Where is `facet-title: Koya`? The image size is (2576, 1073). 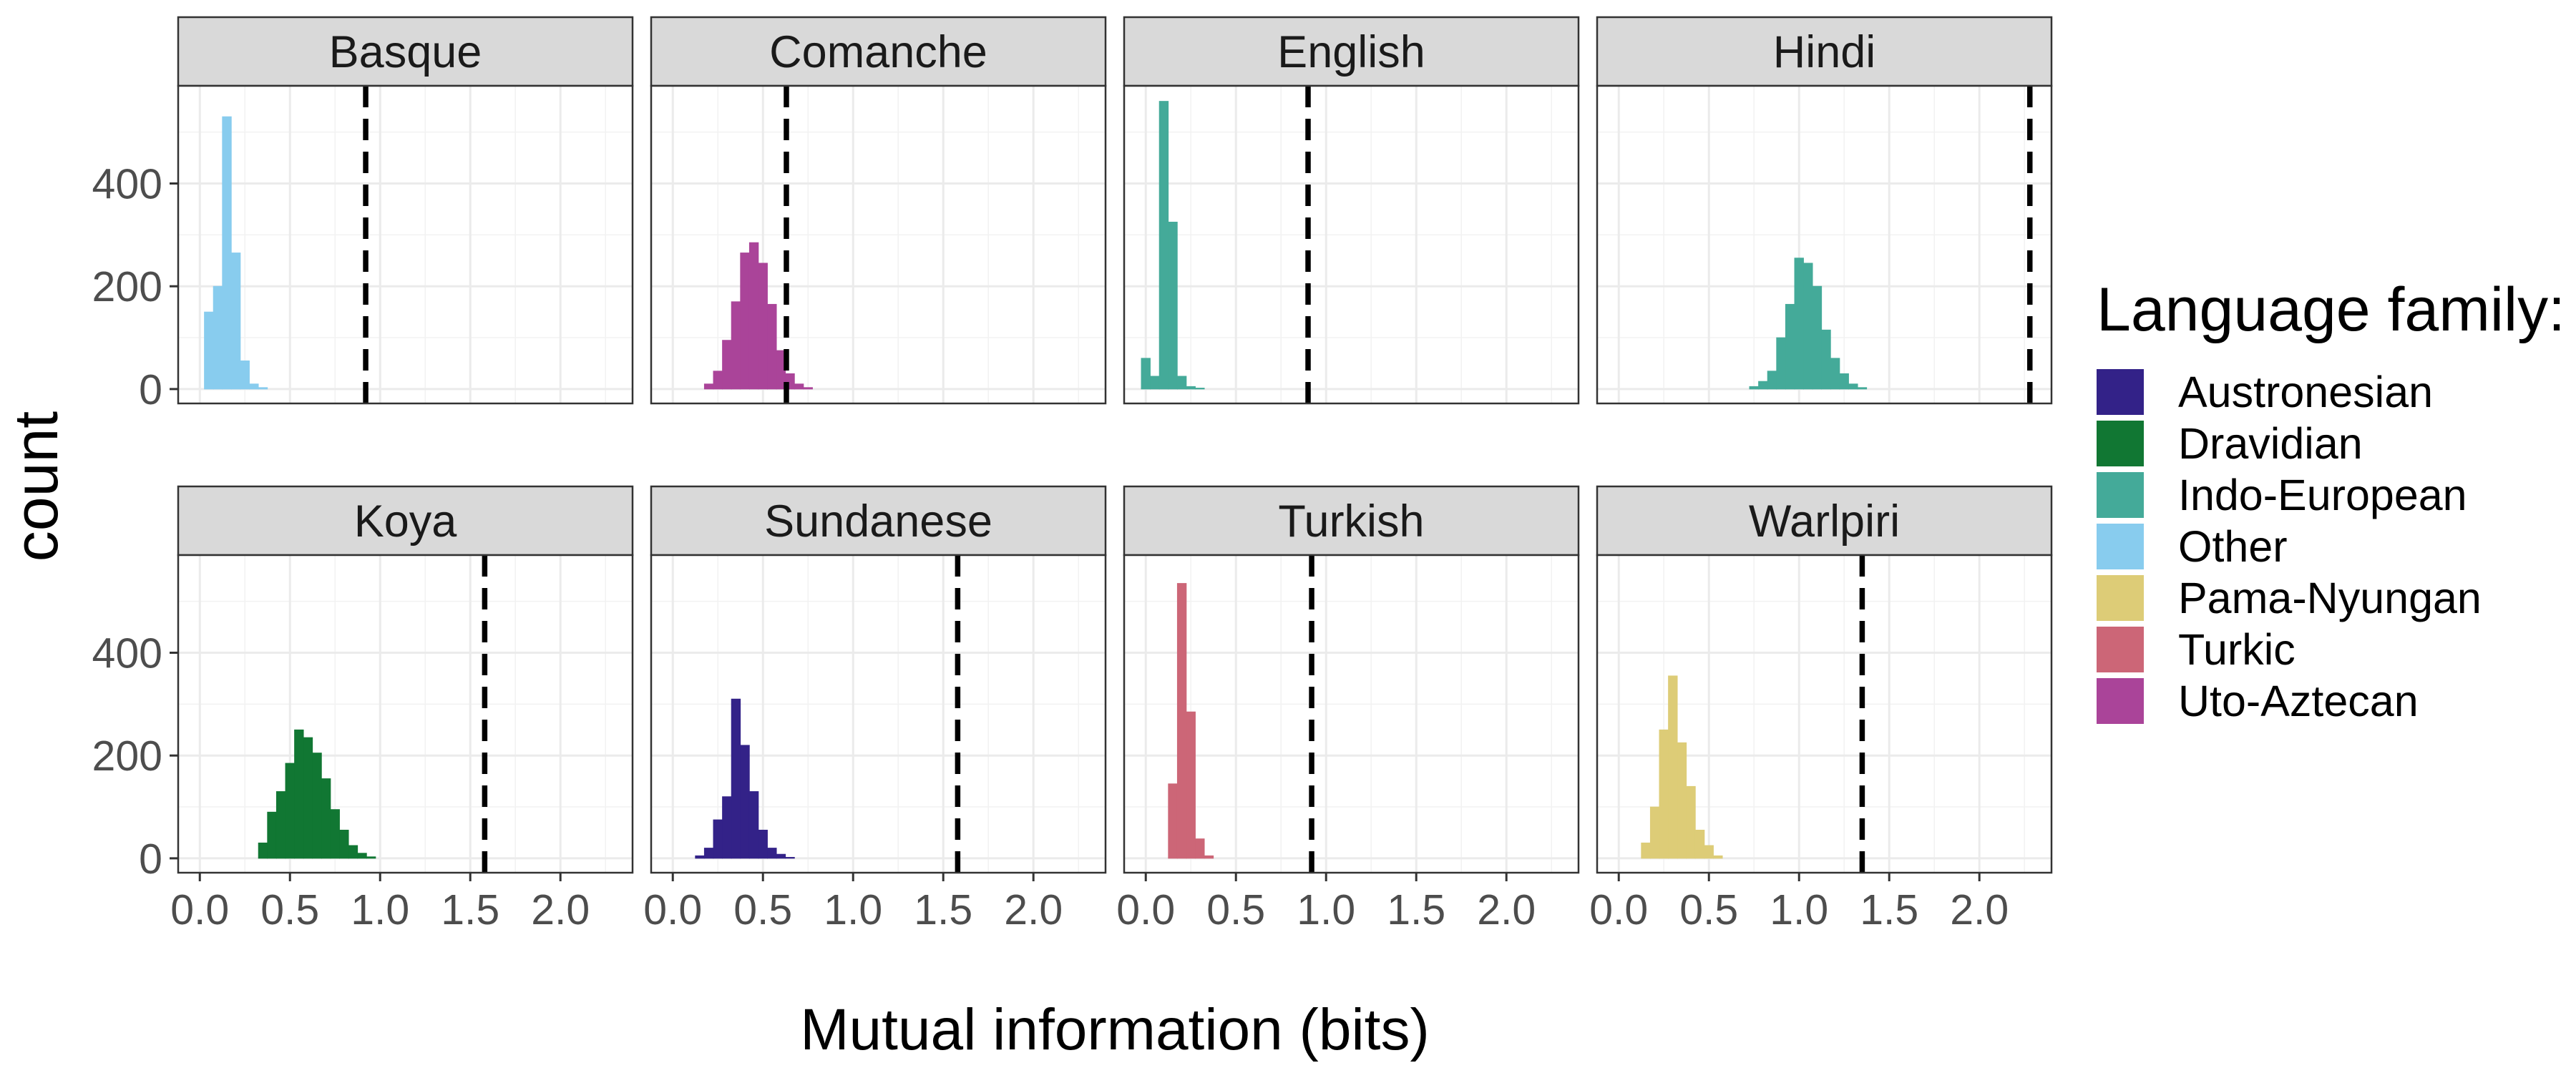 facet-title: Koya is located at coordinates (406, 521).